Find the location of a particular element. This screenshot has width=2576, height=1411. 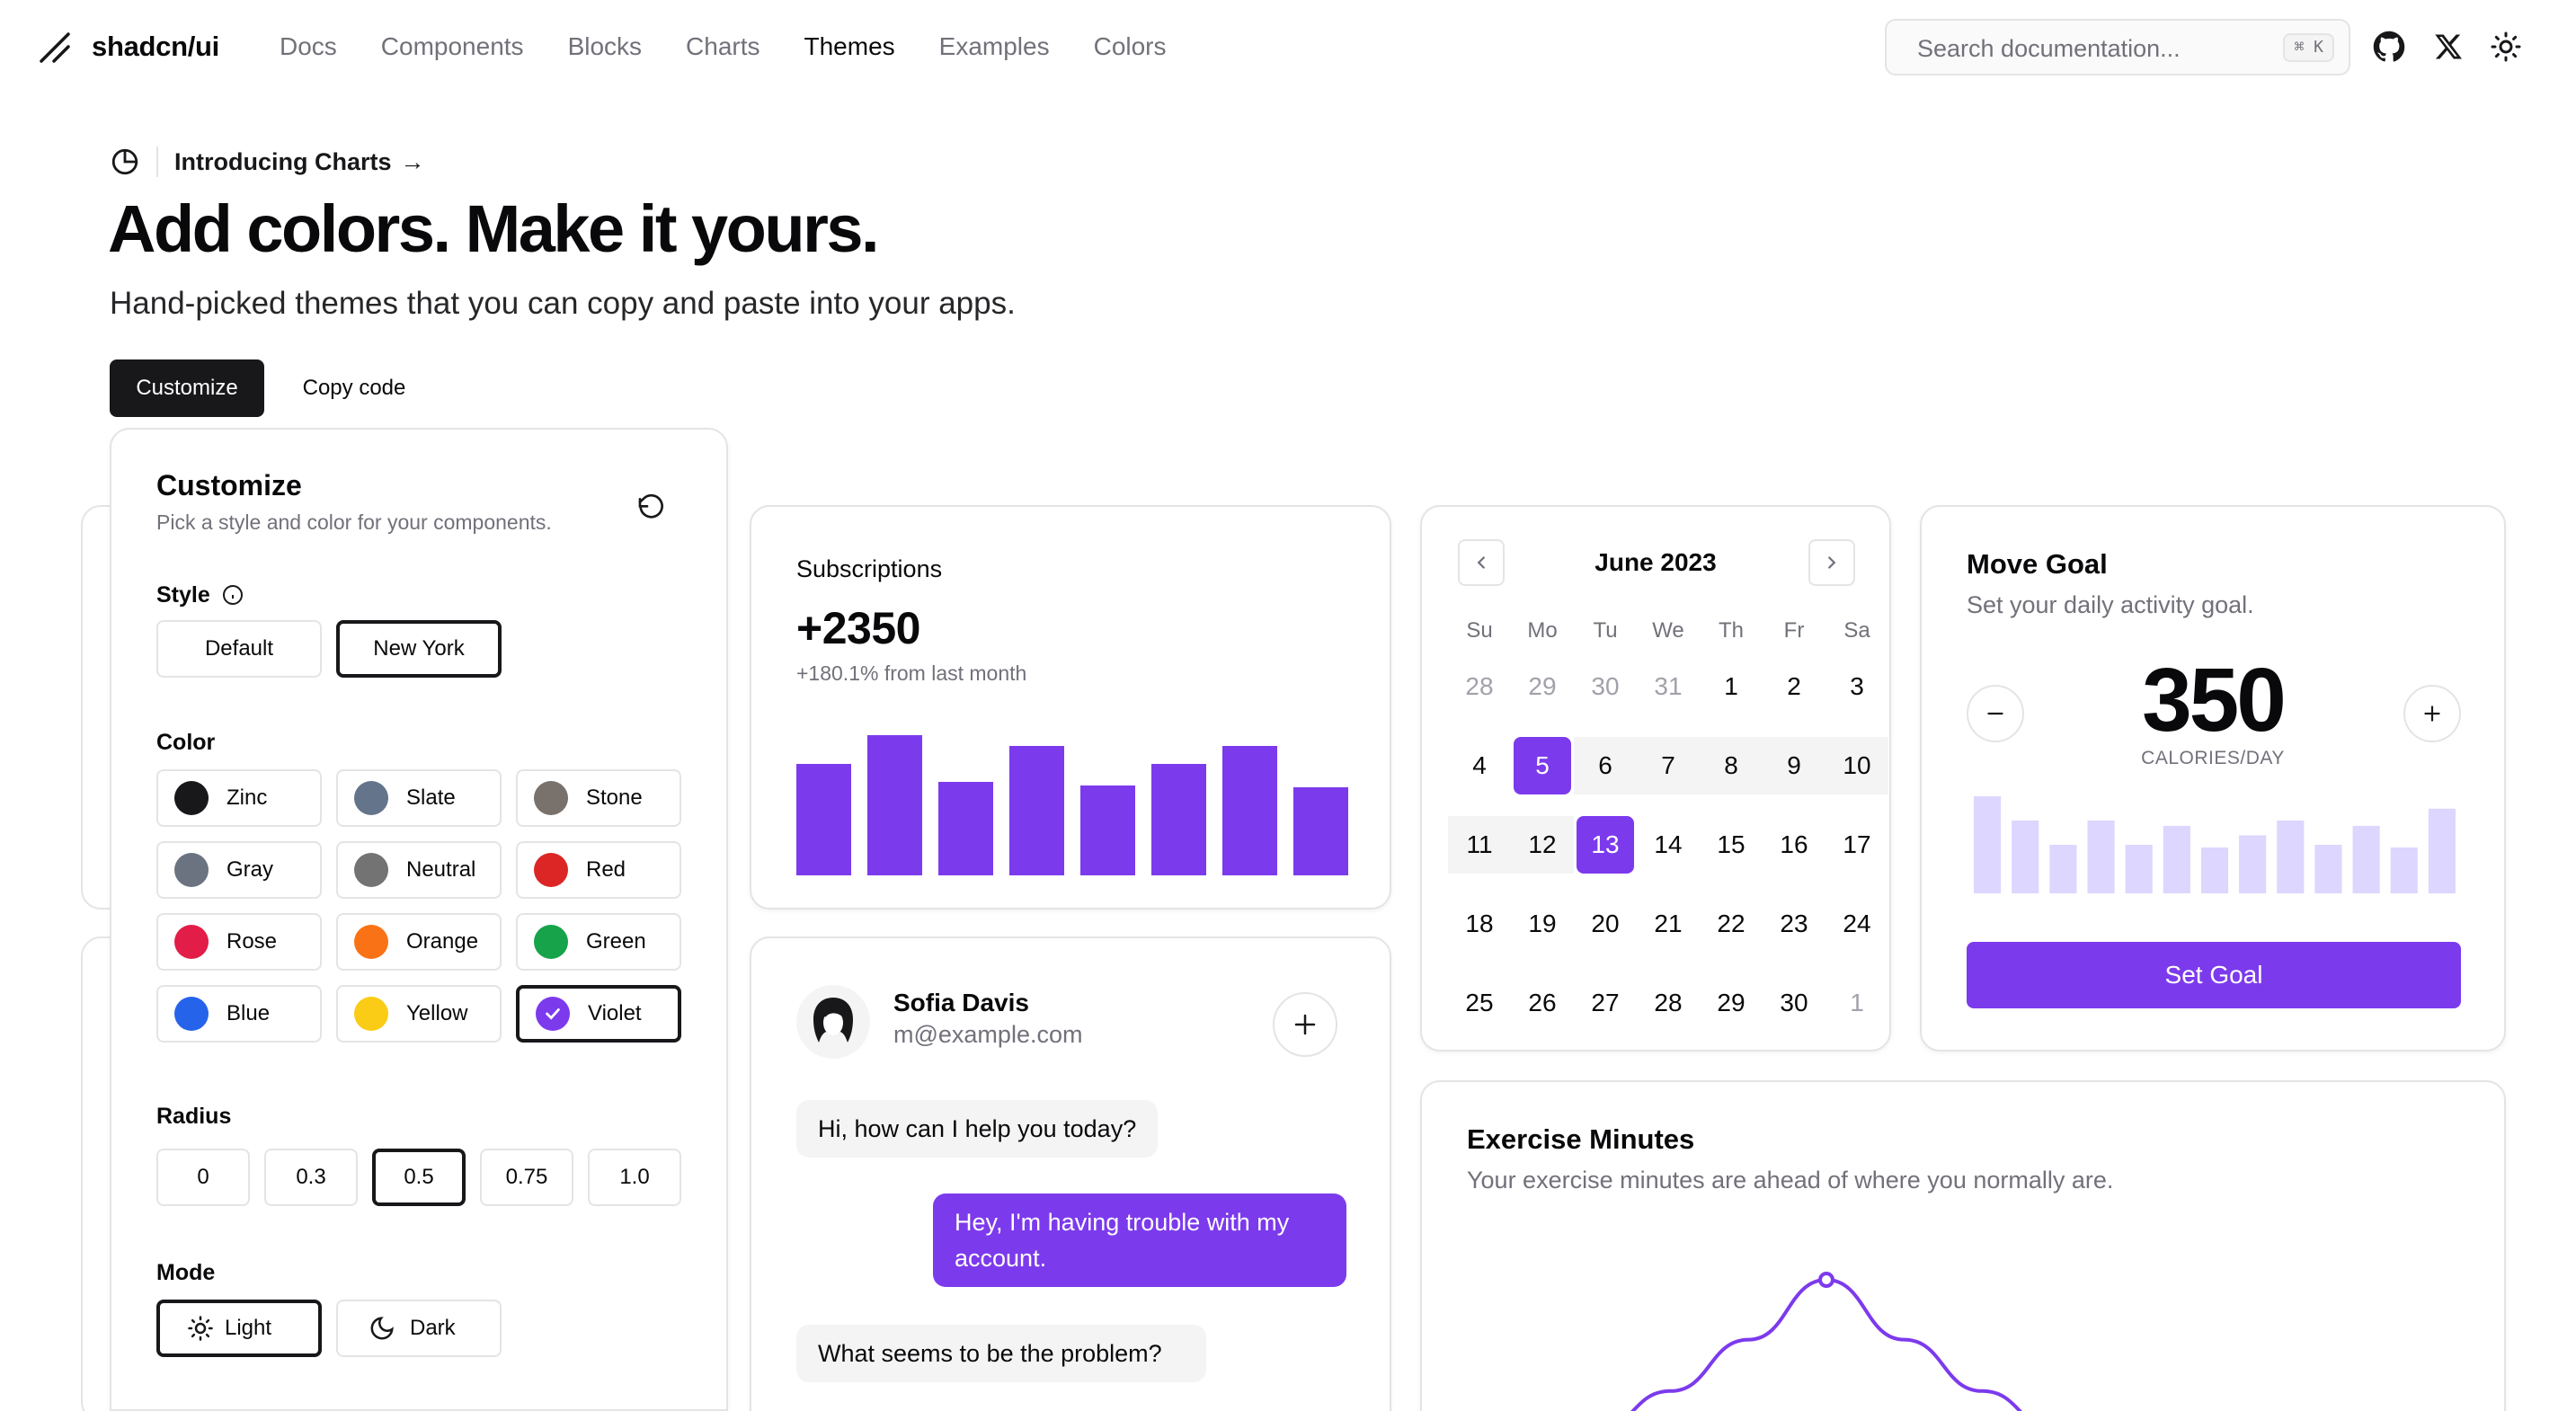

reset-icon is located at coordinates (650, 505).